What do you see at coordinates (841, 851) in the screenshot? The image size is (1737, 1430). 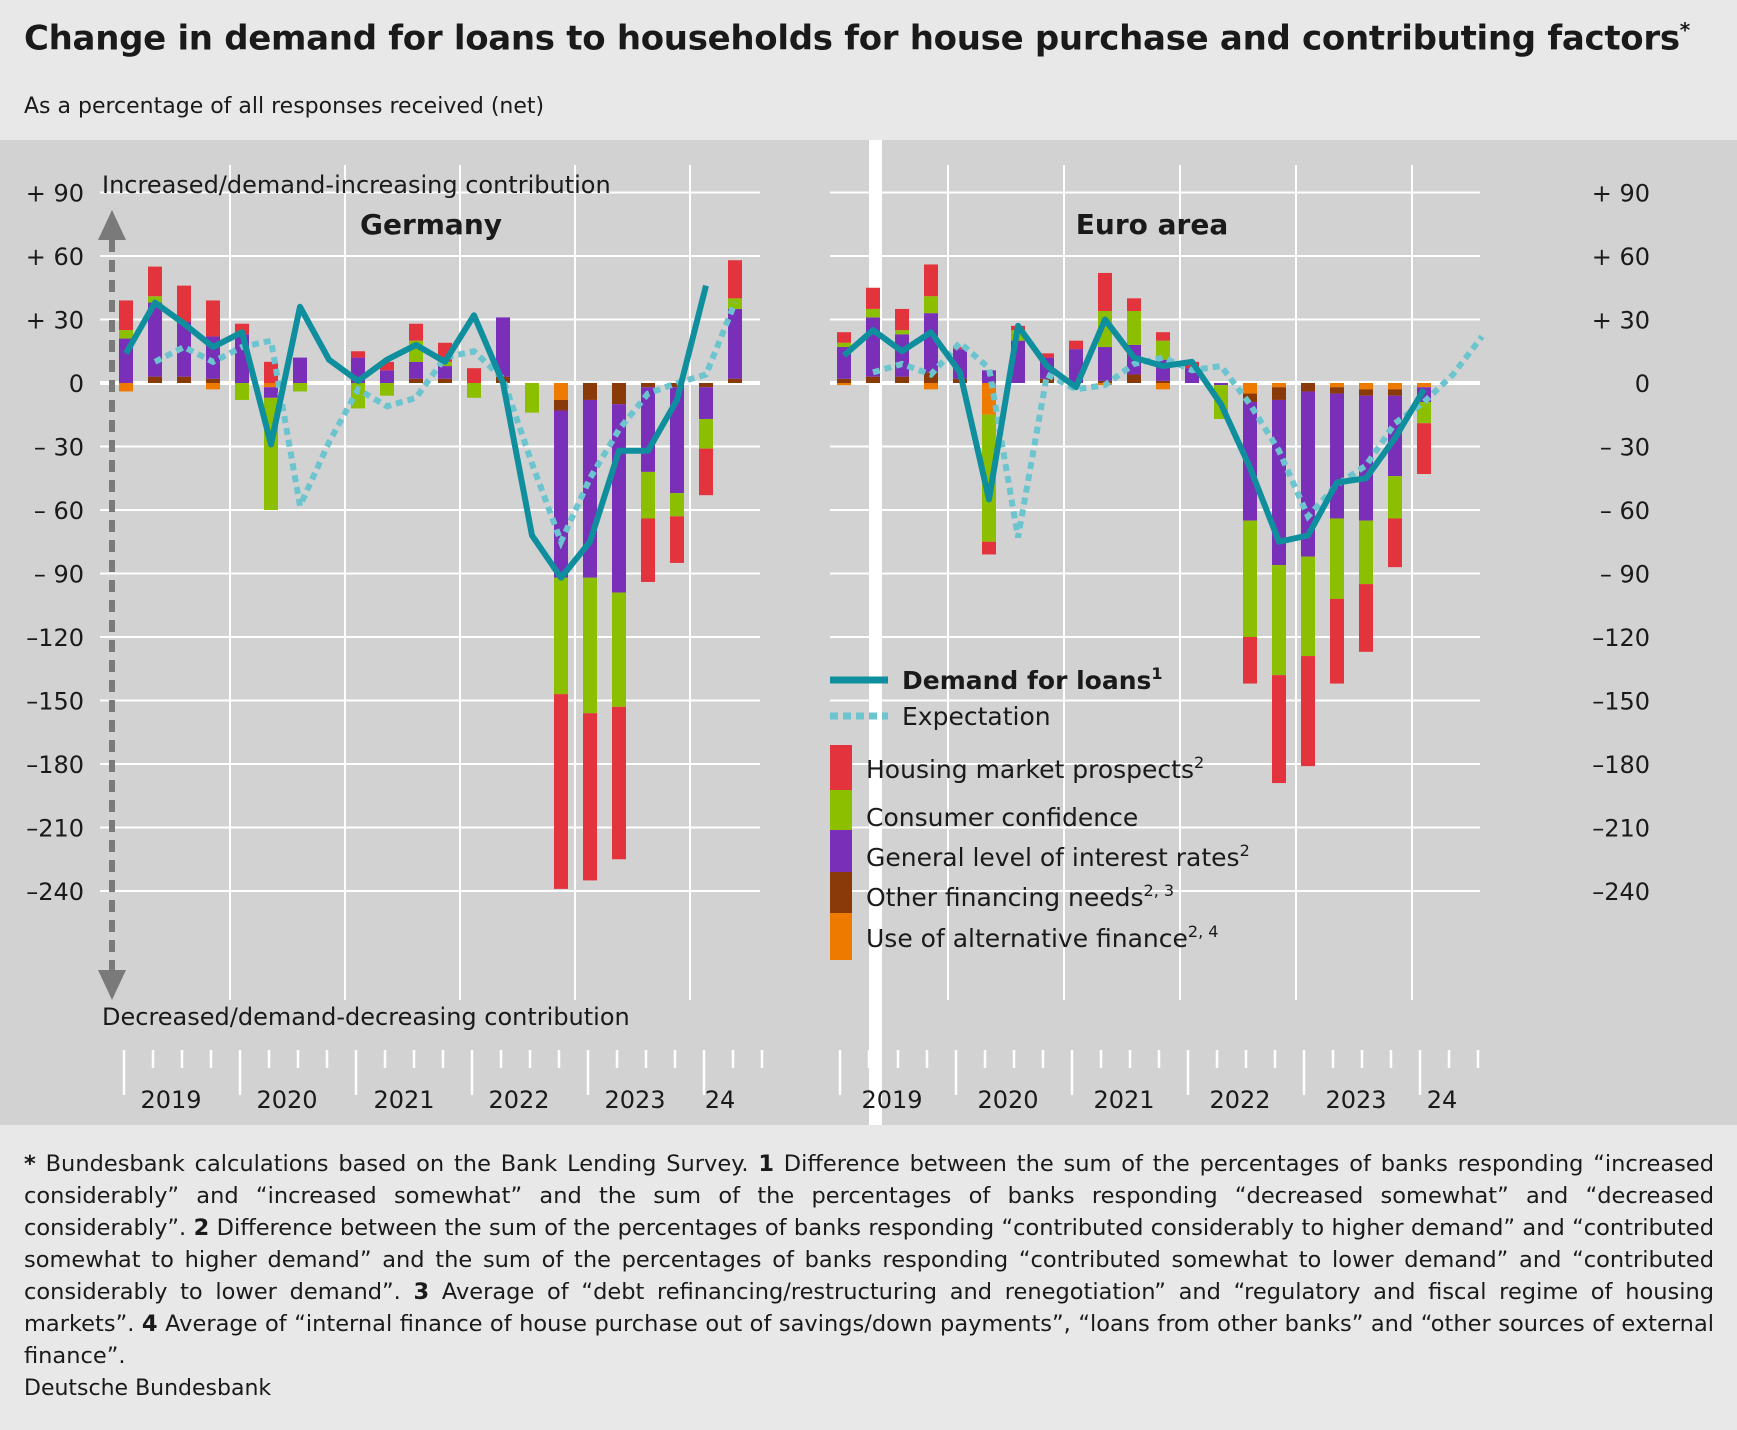 I see `legend-rates-swatch` at bounding box center [841, 851].